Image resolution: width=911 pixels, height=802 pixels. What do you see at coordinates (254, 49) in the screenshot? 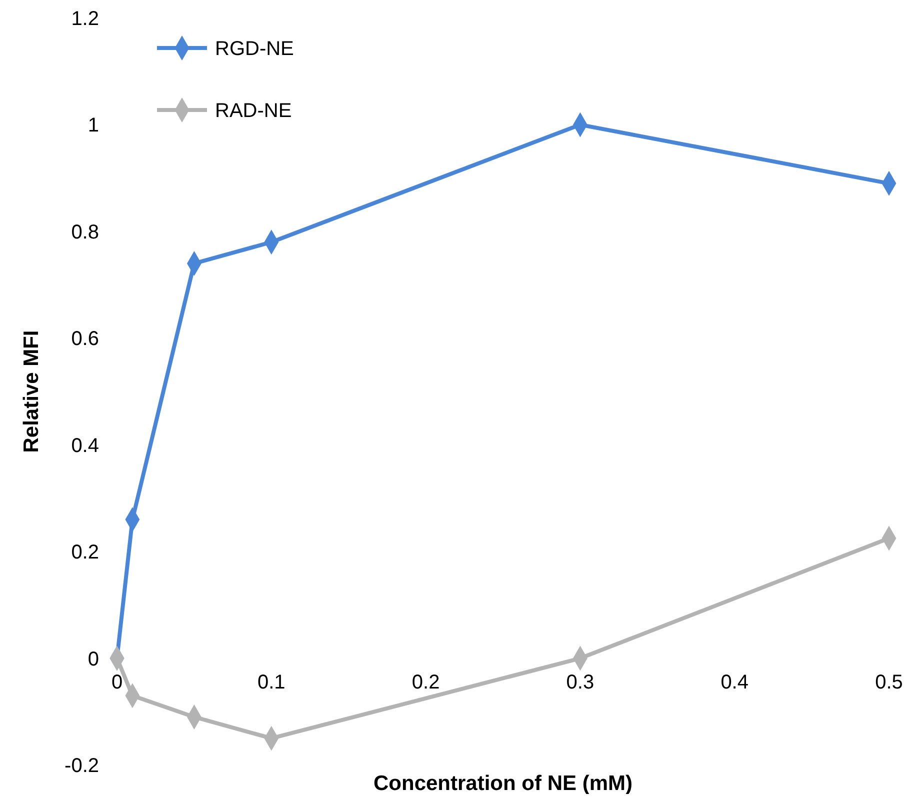
I see `legend-label: RGD-NE` at bounding box center [254, 49].